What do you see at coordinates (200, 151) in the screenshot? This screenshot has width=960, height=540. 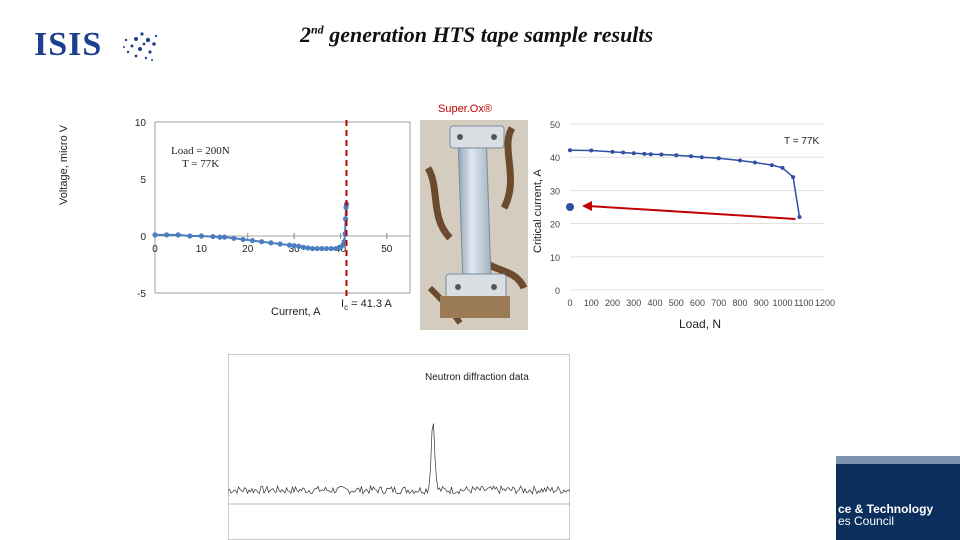 I see `load-annotation: Load = 200N` at bounding box center [200, 151].